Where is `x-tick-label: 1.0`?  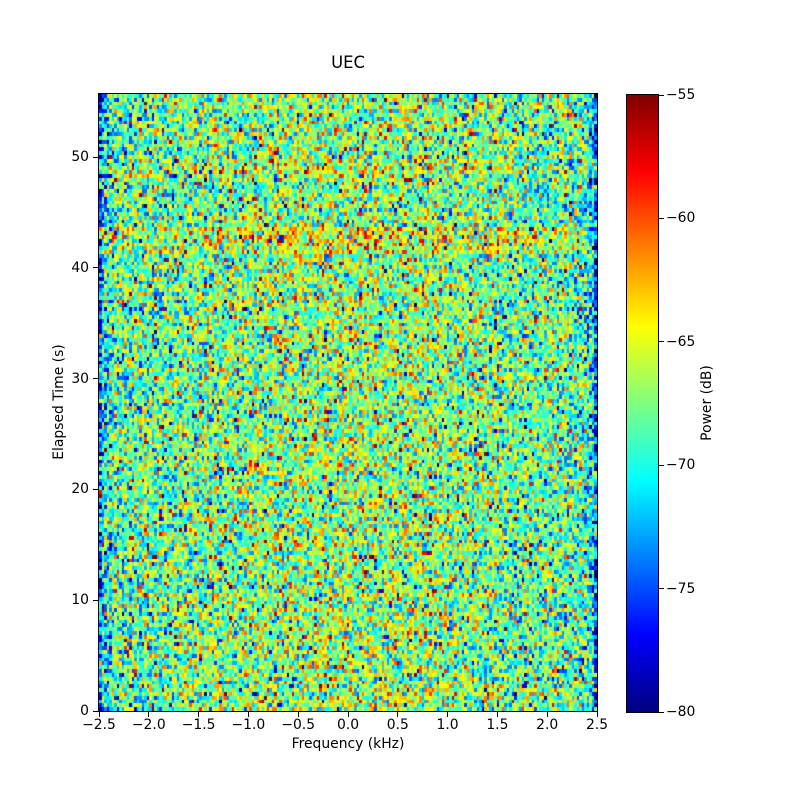
x-tick-label: 1.0 is located at coordinates (447, 725).